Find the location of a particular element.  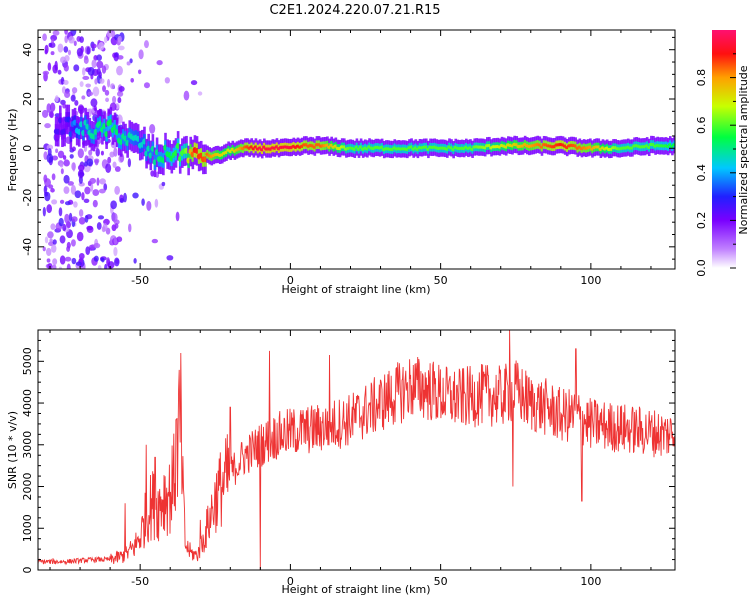

snr-y-tick-label: 5000 is located at coordinates (27, 361).